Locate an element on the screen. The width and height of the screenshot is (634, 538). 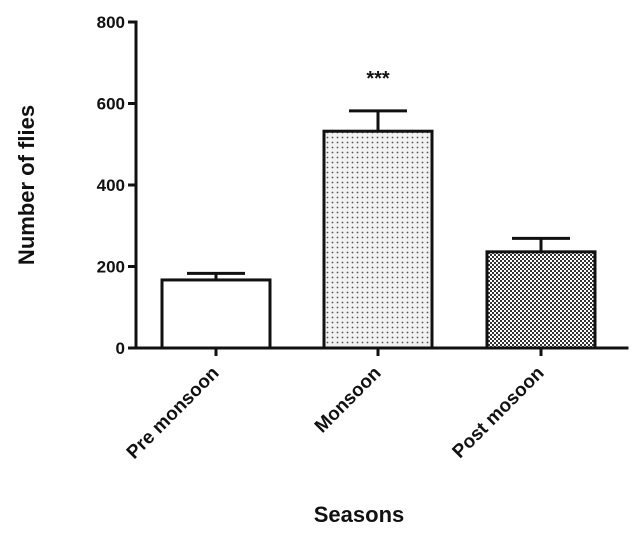
y-axis-title: Number of flies is located at coordinates (26, 185).